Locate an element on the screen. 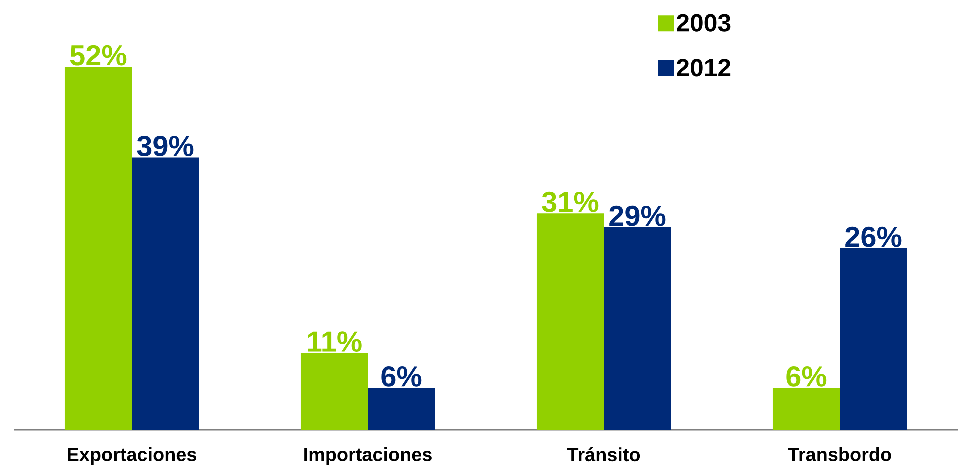  data-label: 31% is located at coordinates (570, 202).